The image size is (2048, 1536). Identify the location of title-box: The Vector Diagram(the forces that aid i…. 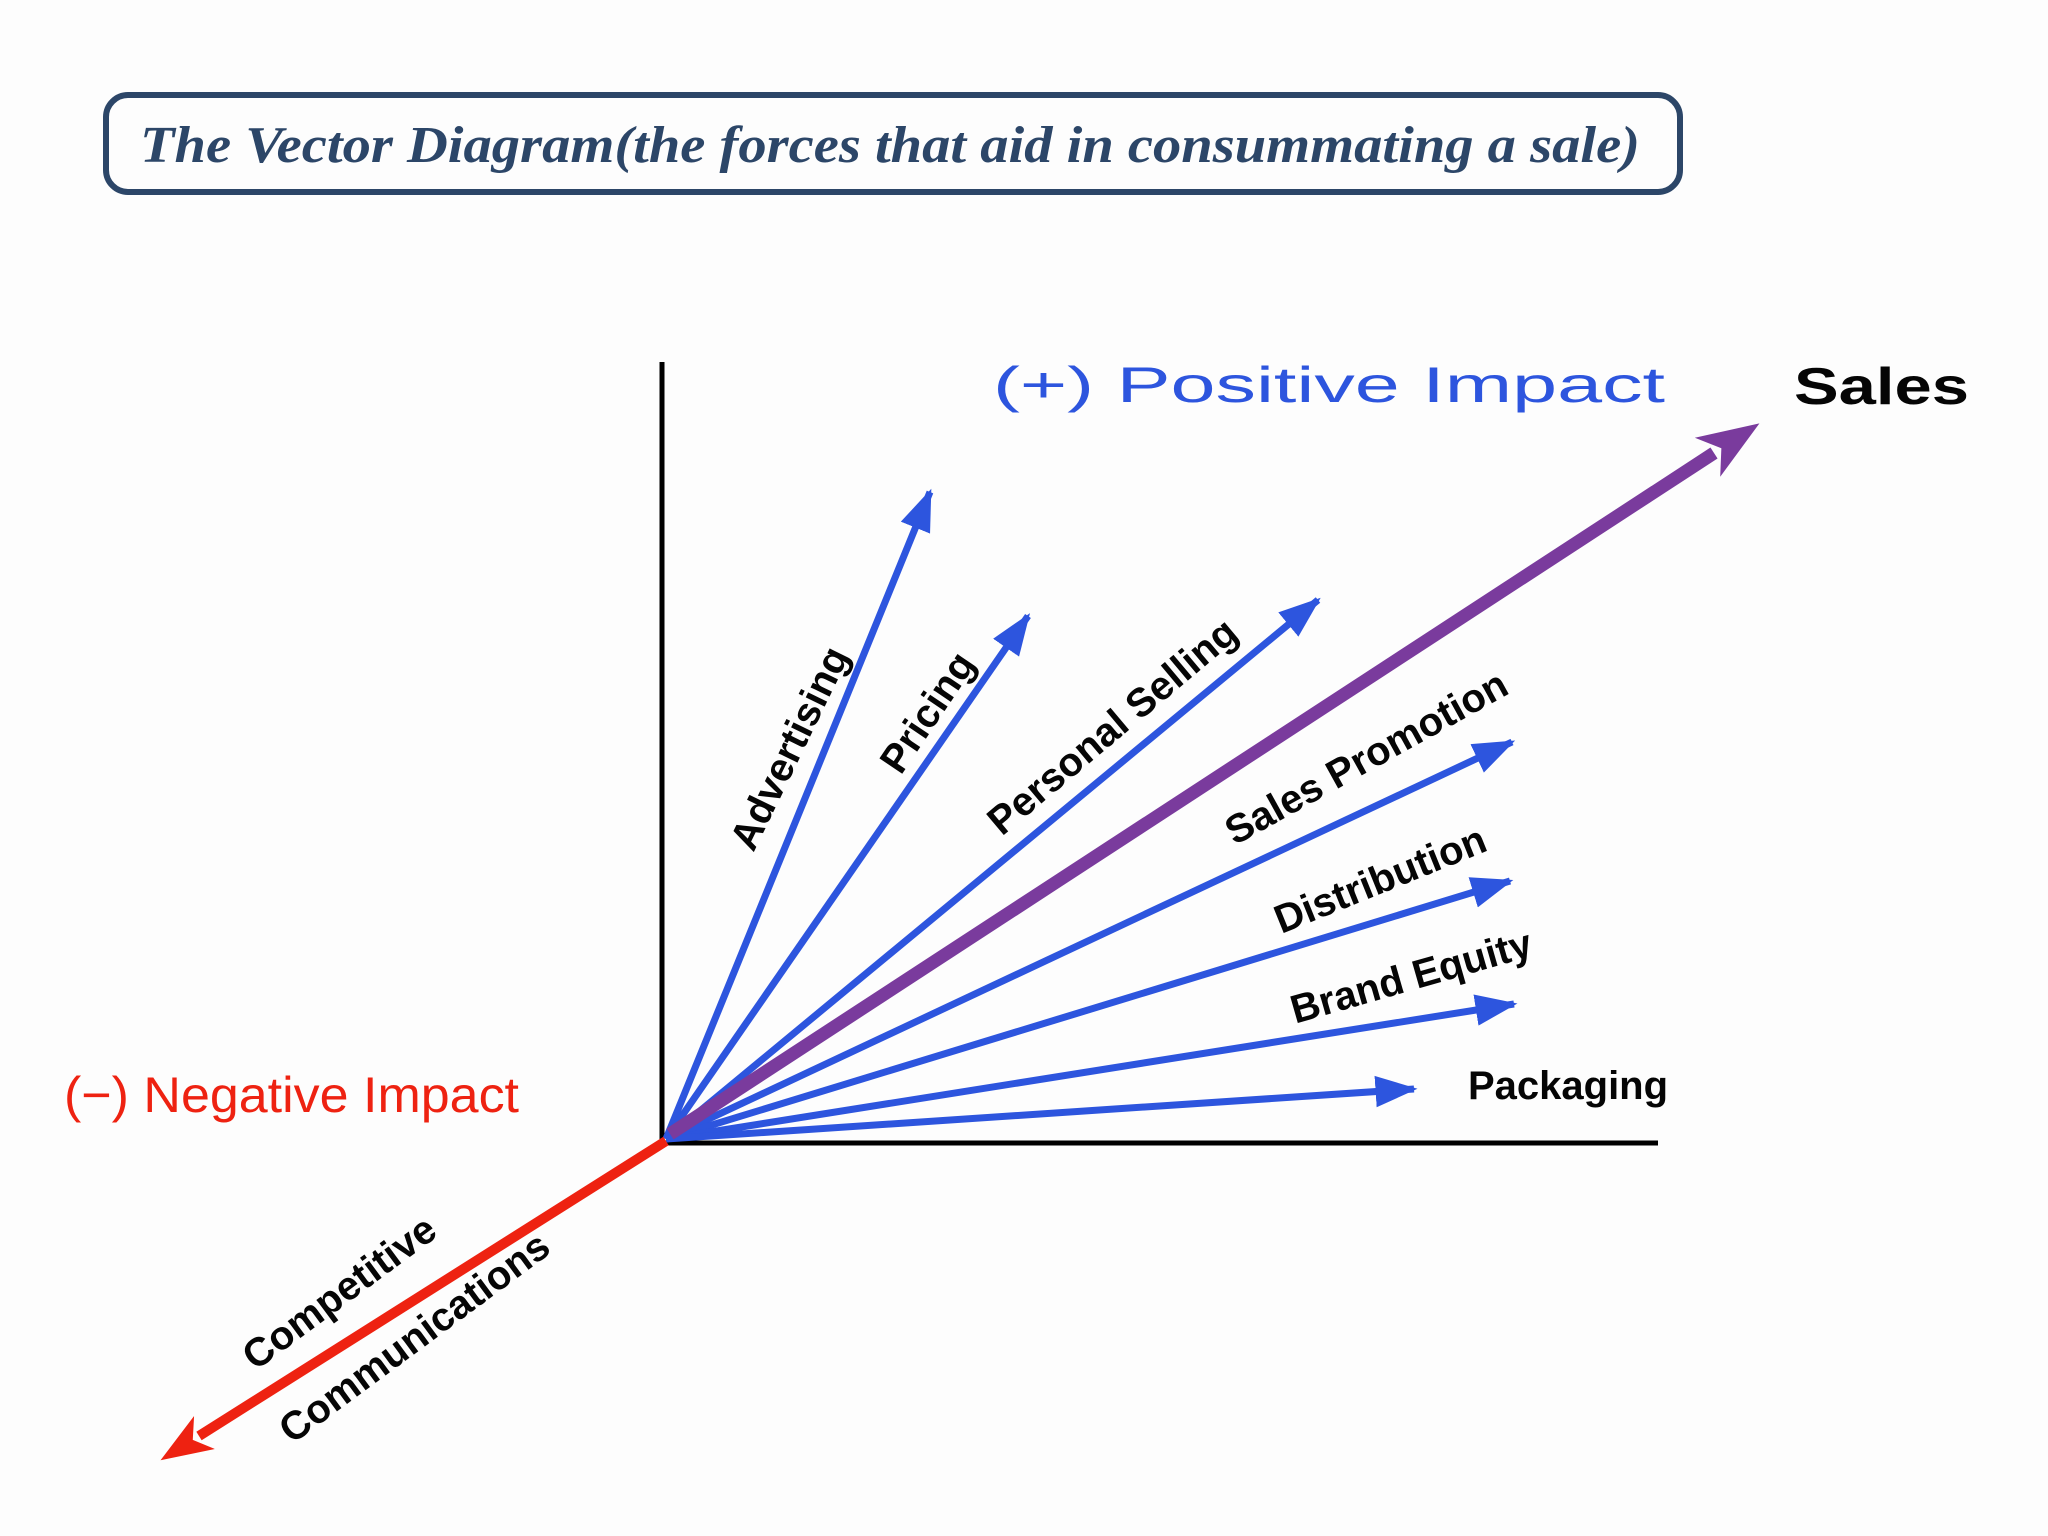
(893, 143).